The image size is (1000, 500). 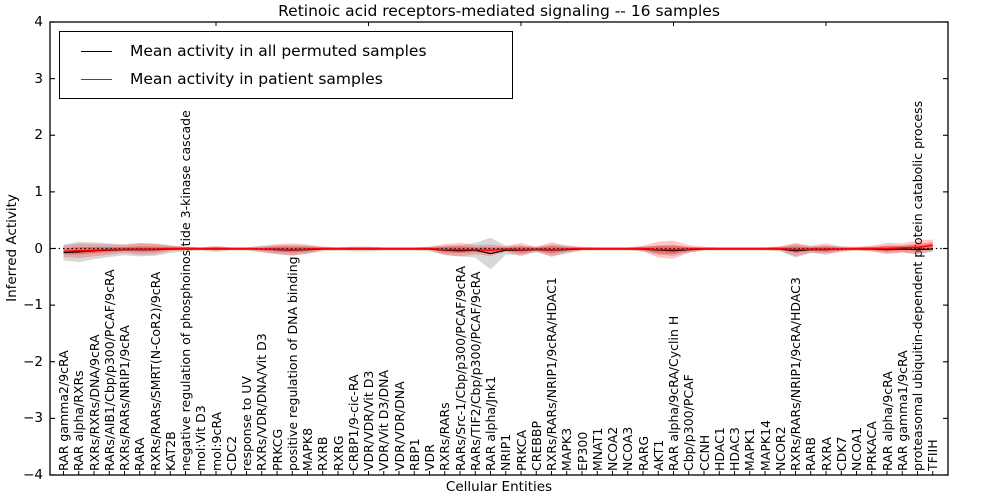 What do you see at coordinates (795, 374) in the screenshot?
I see `x-tick-label: RXRs/RARs/NRIP1/9cRA/HDAC3` at bounding box center [795, 374].